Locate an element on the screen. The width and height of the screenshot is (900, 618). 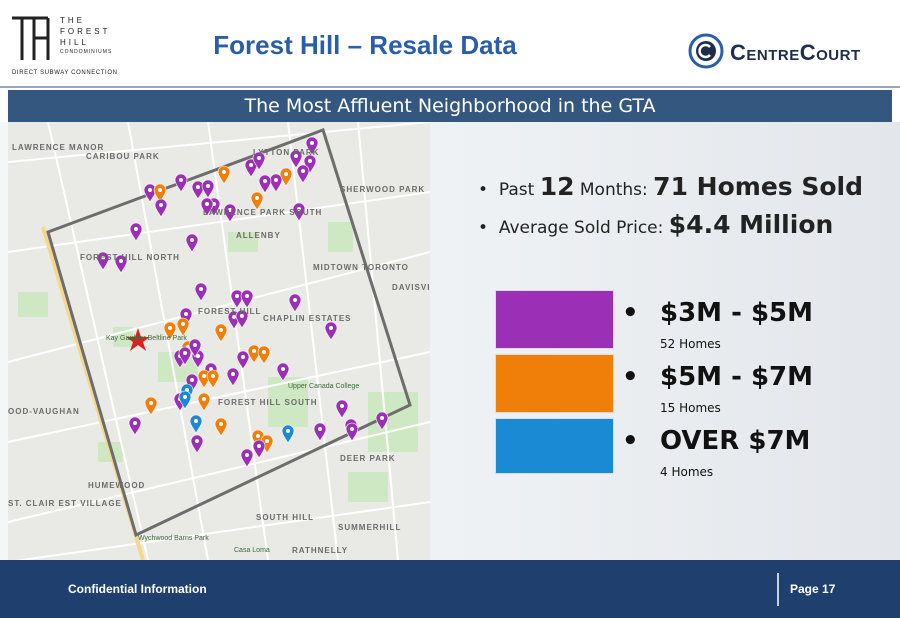
legend-count: 52 Homes is located at coordinates (690, 344).